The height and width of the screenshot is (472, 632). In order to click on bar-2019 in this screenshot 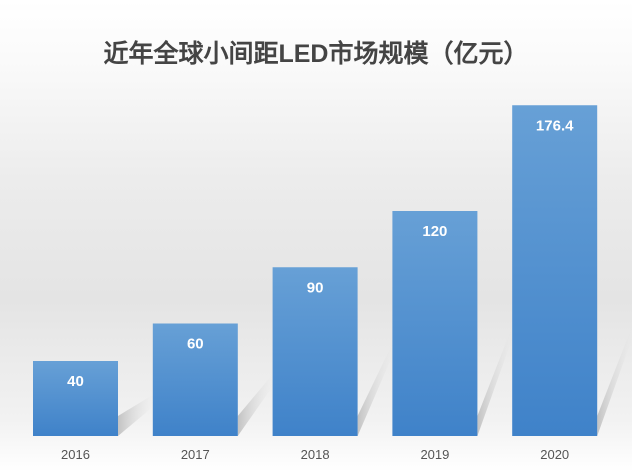, I will do `click(435, 323)`.